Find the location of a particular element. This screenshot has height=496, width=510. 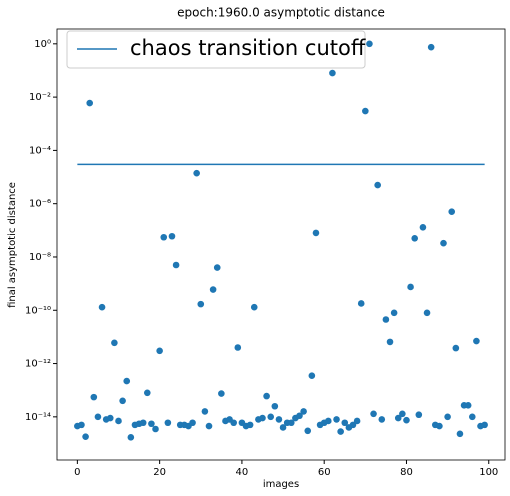

y-tick-label: 10⁻⁴ is located at coordinates (40, 150).